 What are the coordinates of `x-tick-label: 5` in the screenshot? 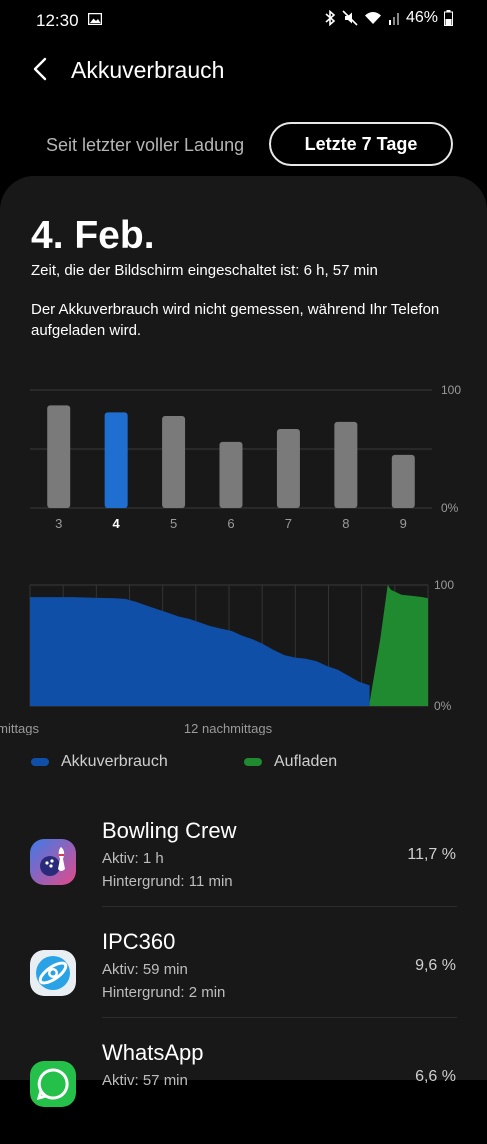 It's located at (173, 523).